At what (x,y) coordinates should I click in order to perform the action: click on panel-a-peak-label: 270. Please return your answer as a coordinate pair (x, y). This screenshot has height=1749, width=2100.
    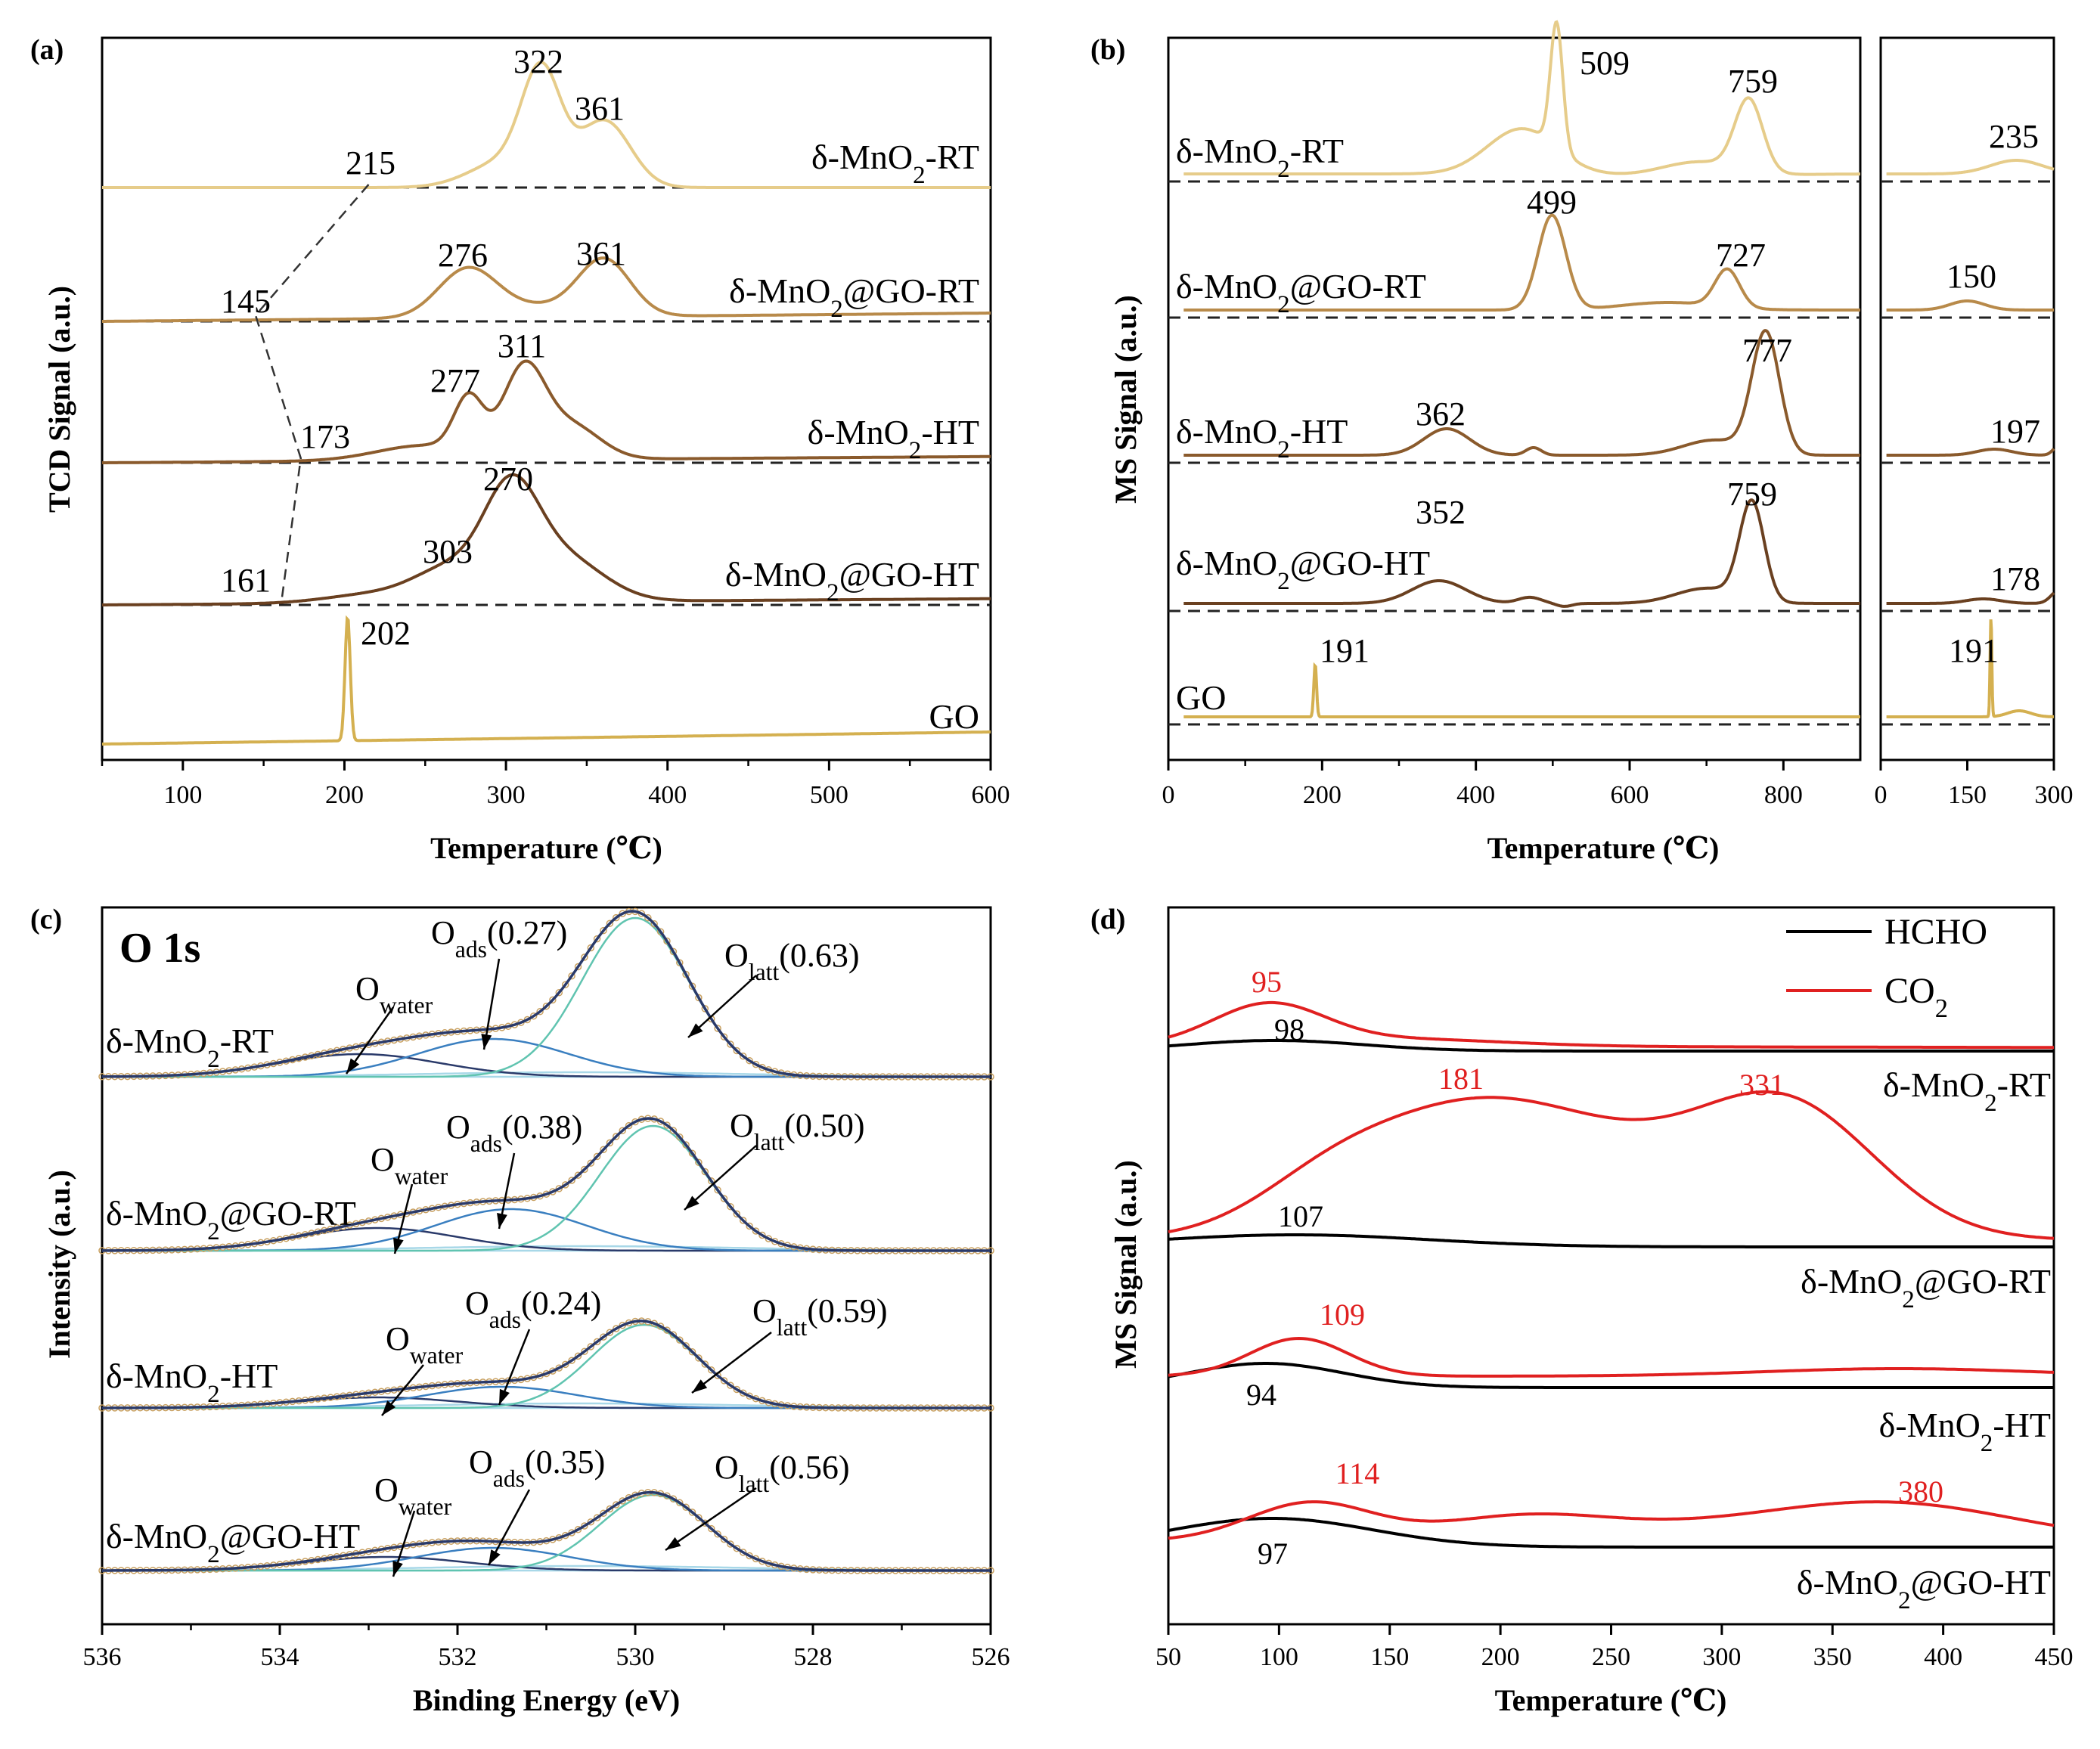
    Looking at the image, I should click on (508, 479).